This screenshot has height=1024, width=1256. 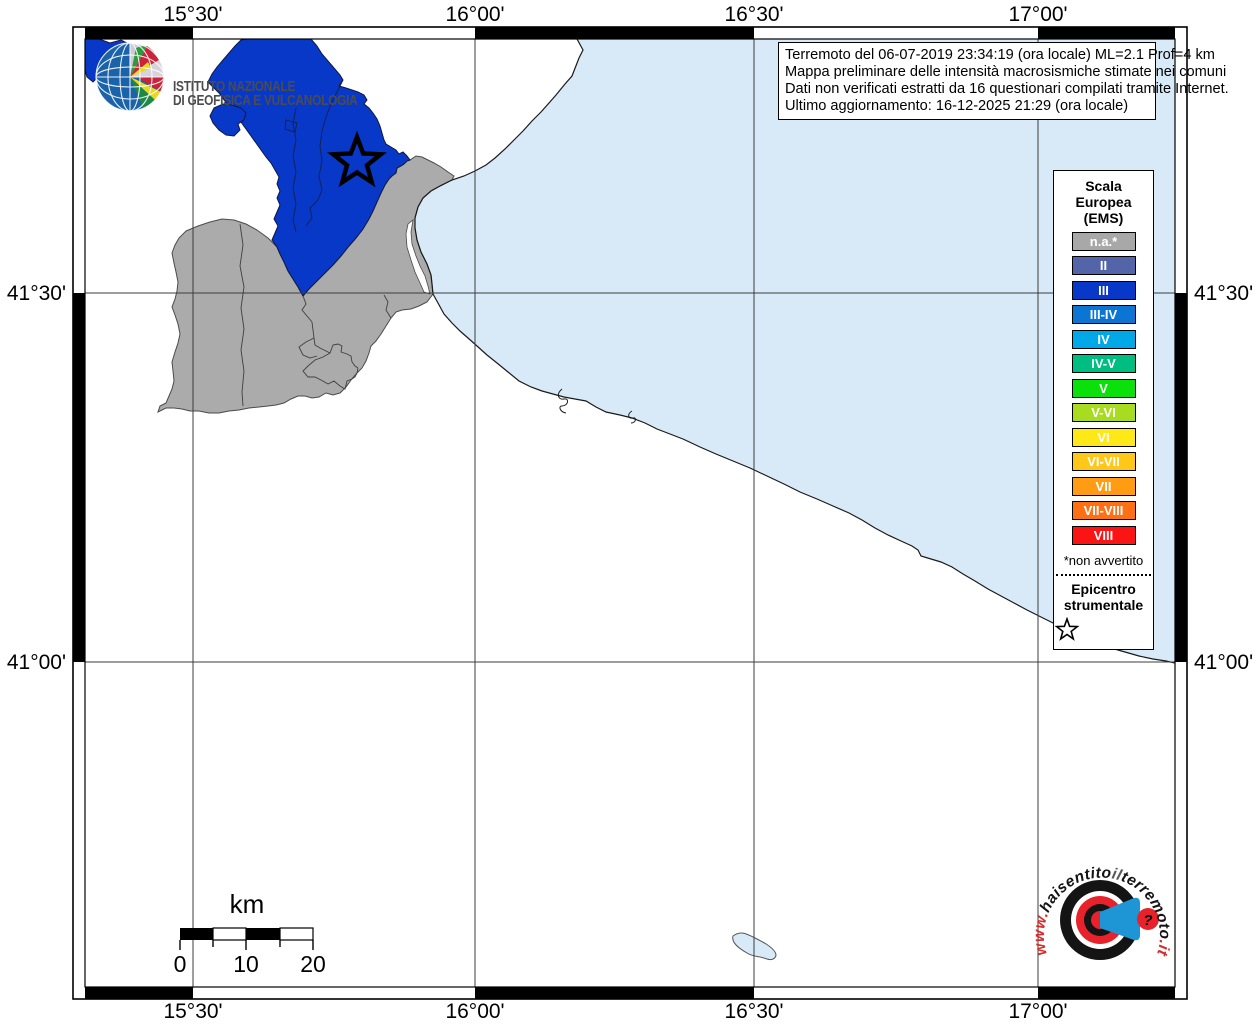 I want to click on legend-item-label: III-IV, so click(x=1103, y=314).